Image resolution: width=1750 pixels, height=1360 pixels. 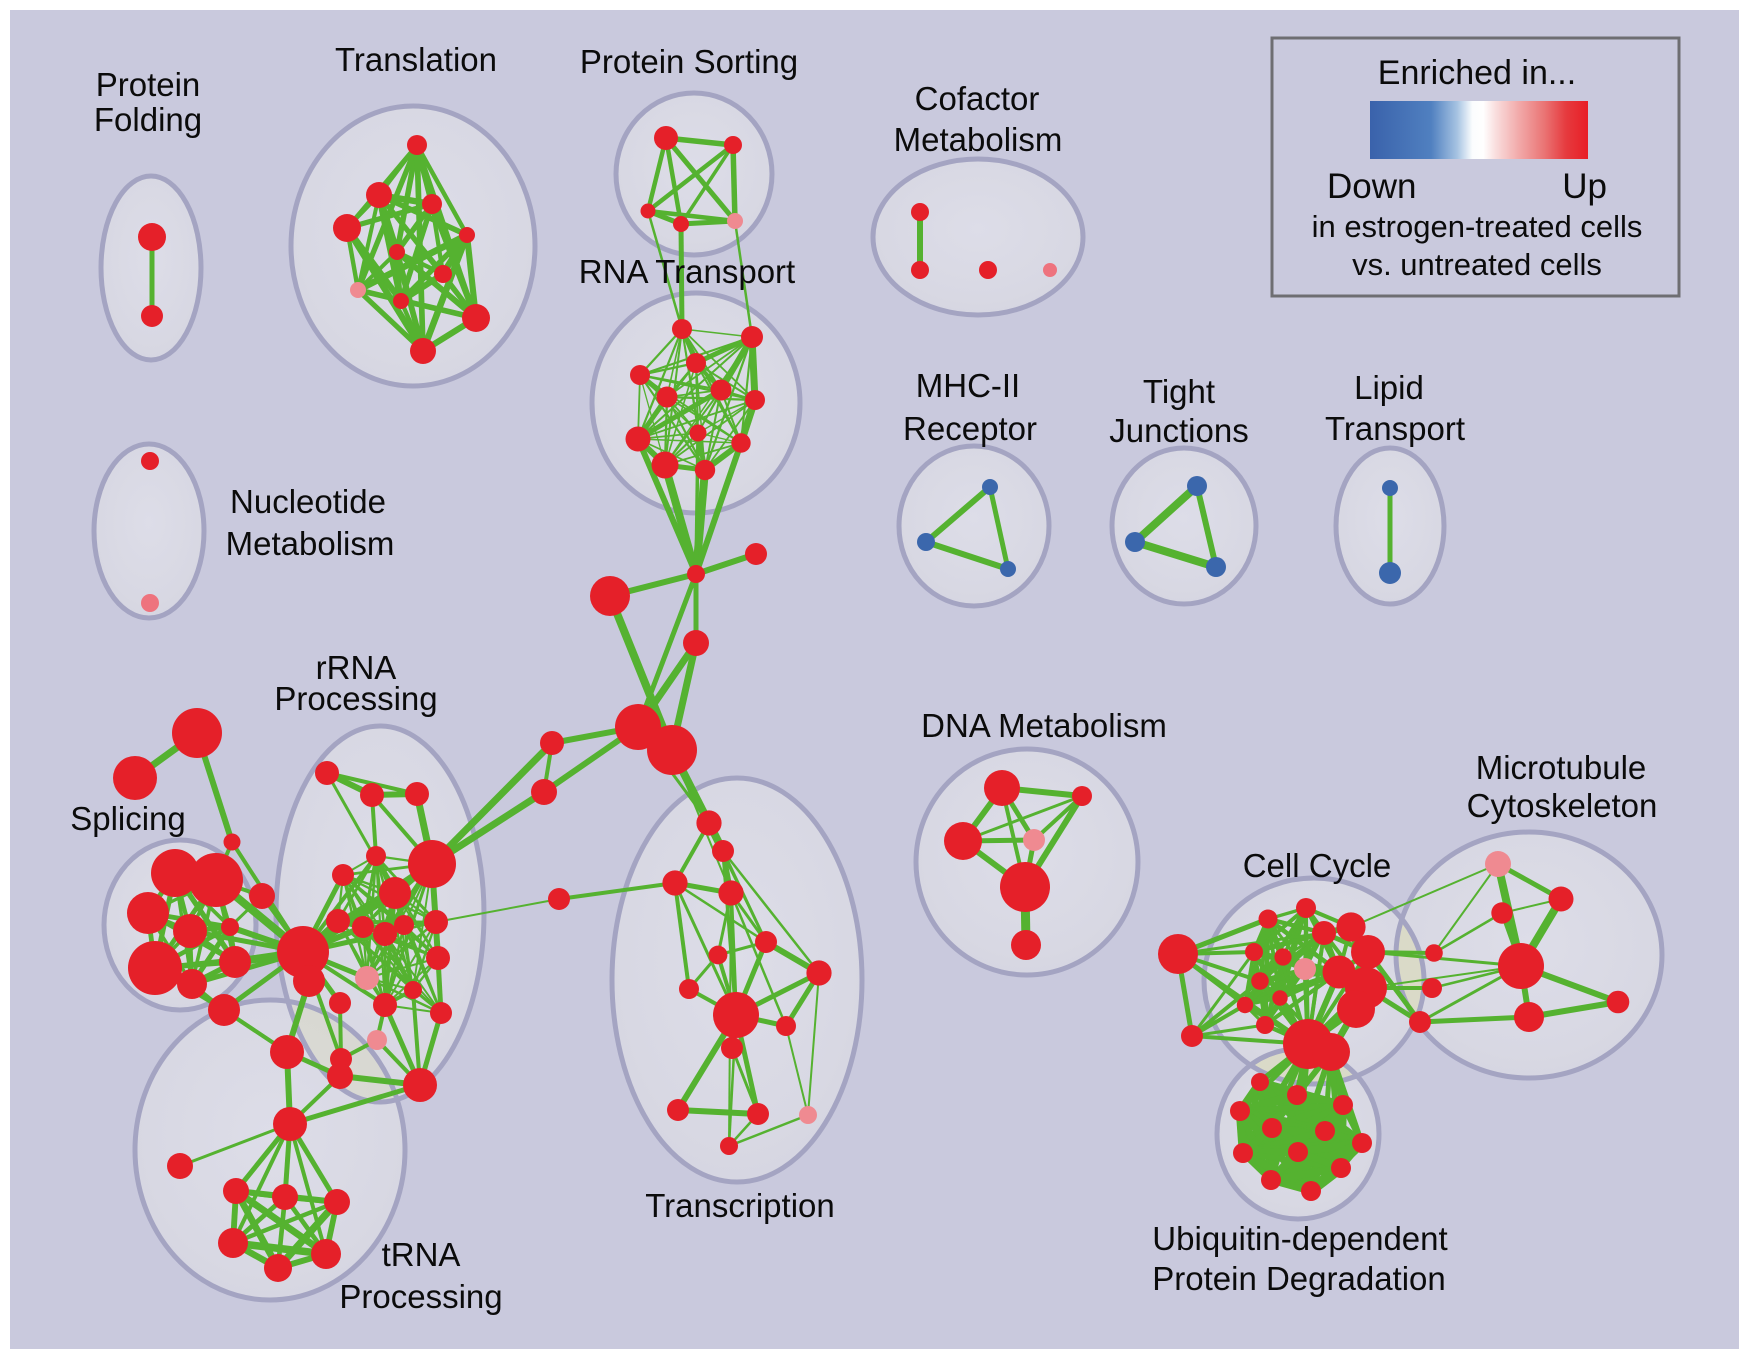 I want to click on svg-text: Protein, so click(x=148, y=84).